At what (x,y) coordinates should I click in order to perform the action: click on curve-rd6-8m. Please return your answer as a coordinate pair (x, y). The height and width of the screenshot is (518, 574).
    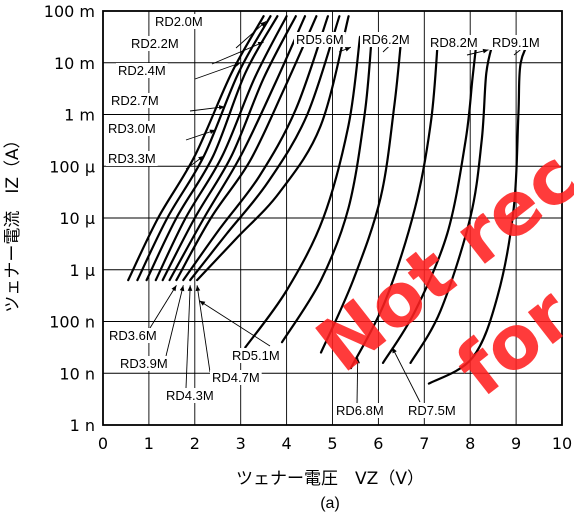
    Looking at the image, I should click on (394, 202).